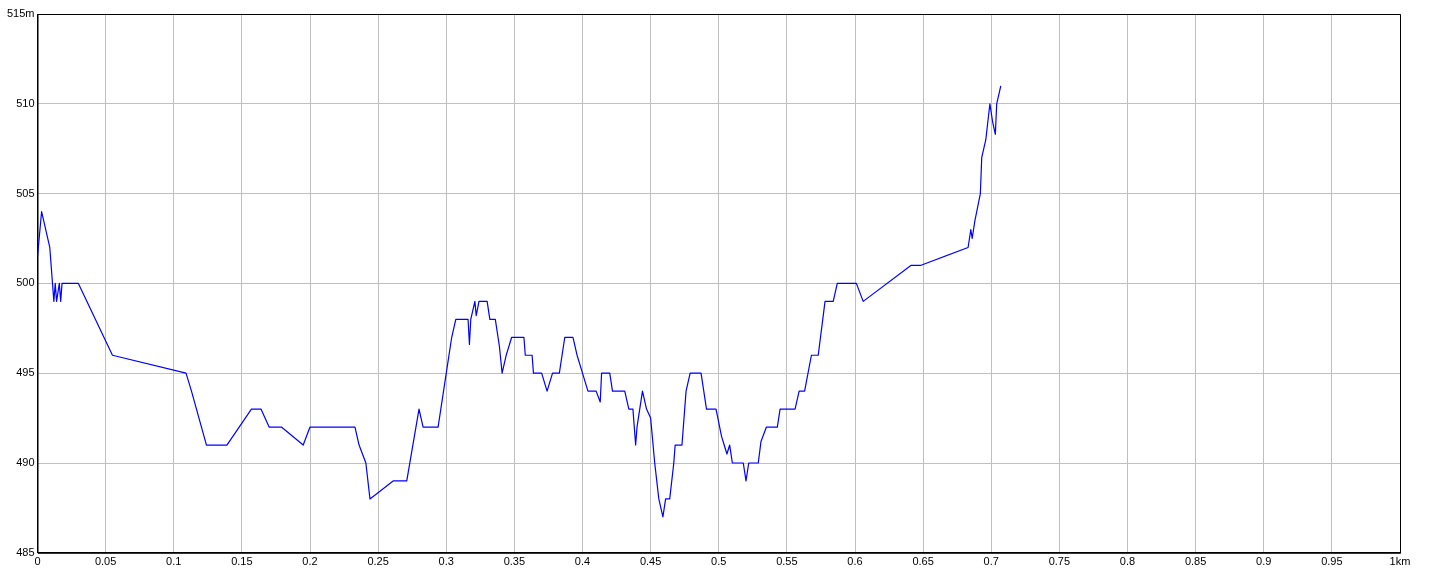 The image size is (1440, 576). What do you see at coordinates (105, 561) in the screenshot?
I see `x-tick-label: 0.05` at bounding box center [105, 561].